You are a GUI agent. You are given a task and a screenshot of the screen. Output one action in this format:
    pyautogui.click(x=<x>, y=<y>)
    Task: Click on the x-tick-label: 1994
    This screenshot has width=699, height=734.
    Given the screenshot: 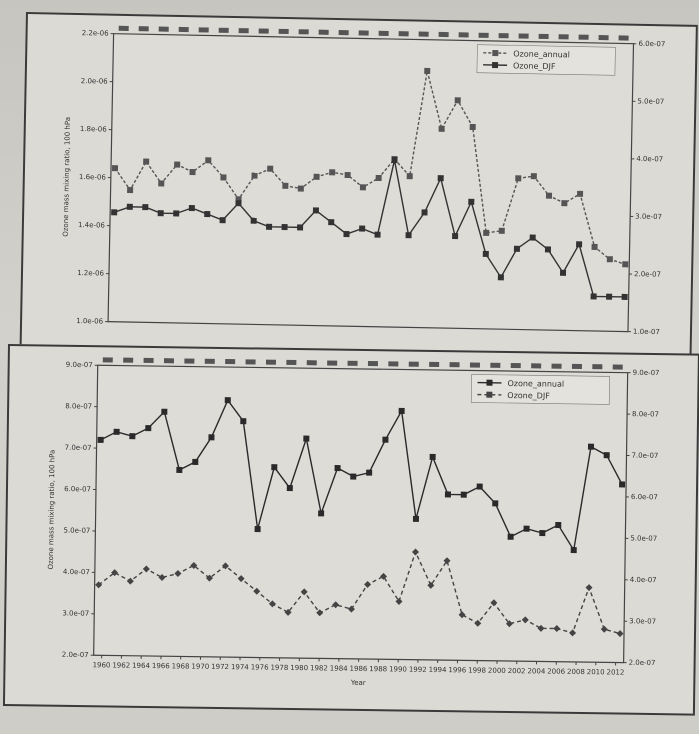 What is the action you would take?
    pyautogui.click(x=438, y=670)
    